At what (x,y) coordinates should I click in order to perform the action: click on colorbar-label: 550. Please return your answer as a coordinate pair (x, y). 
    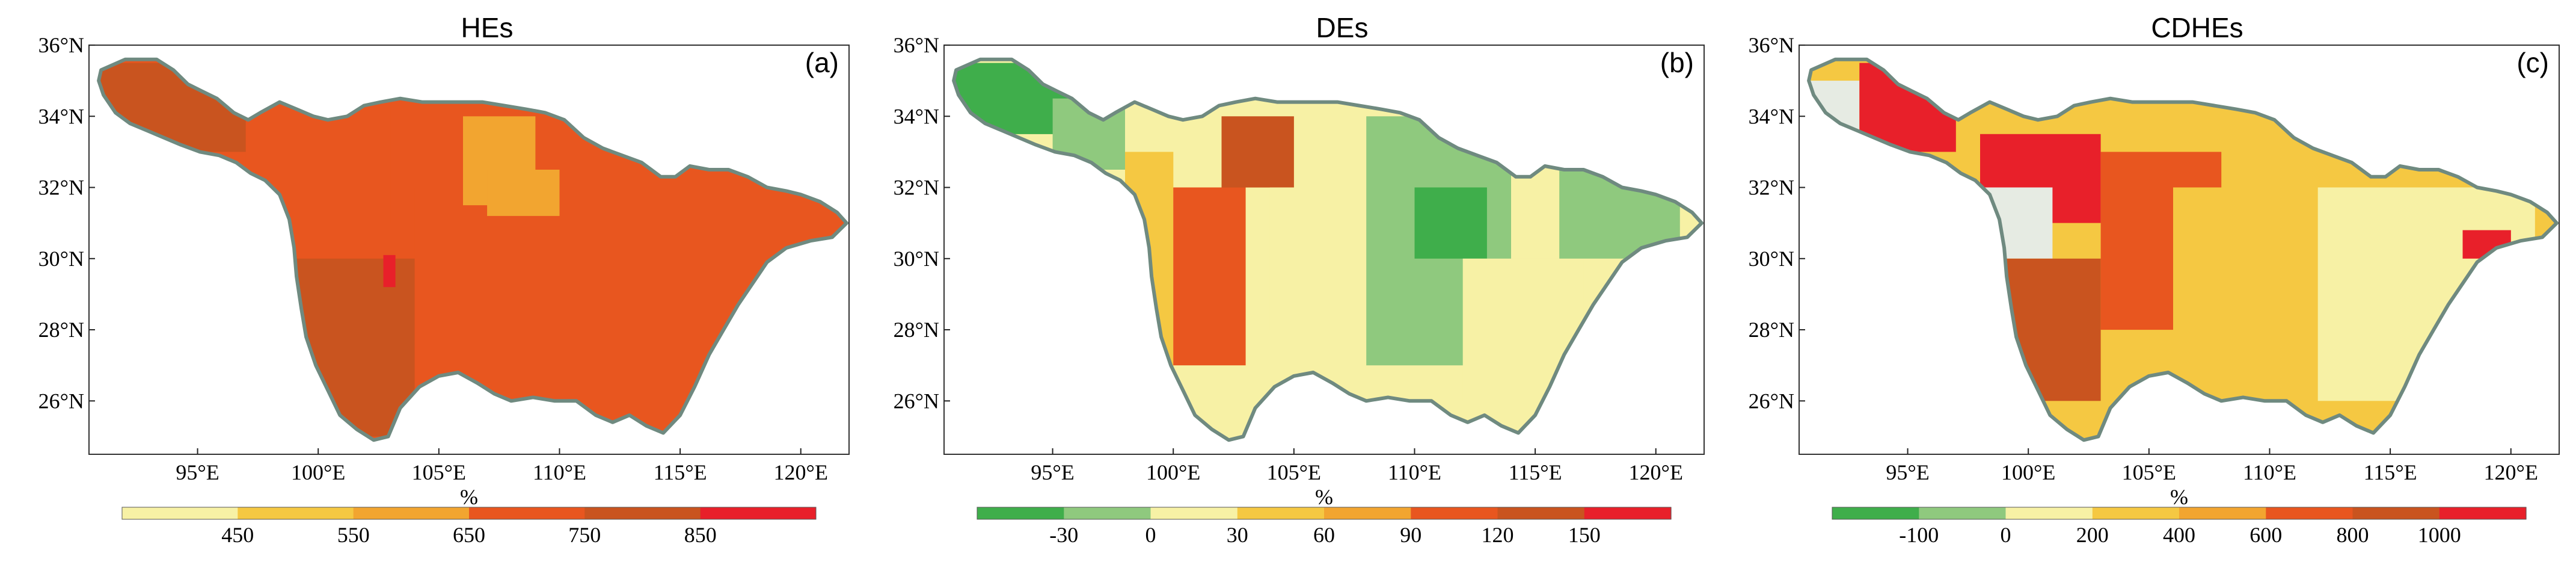
    Looking at the image, I should click on (353, 535).